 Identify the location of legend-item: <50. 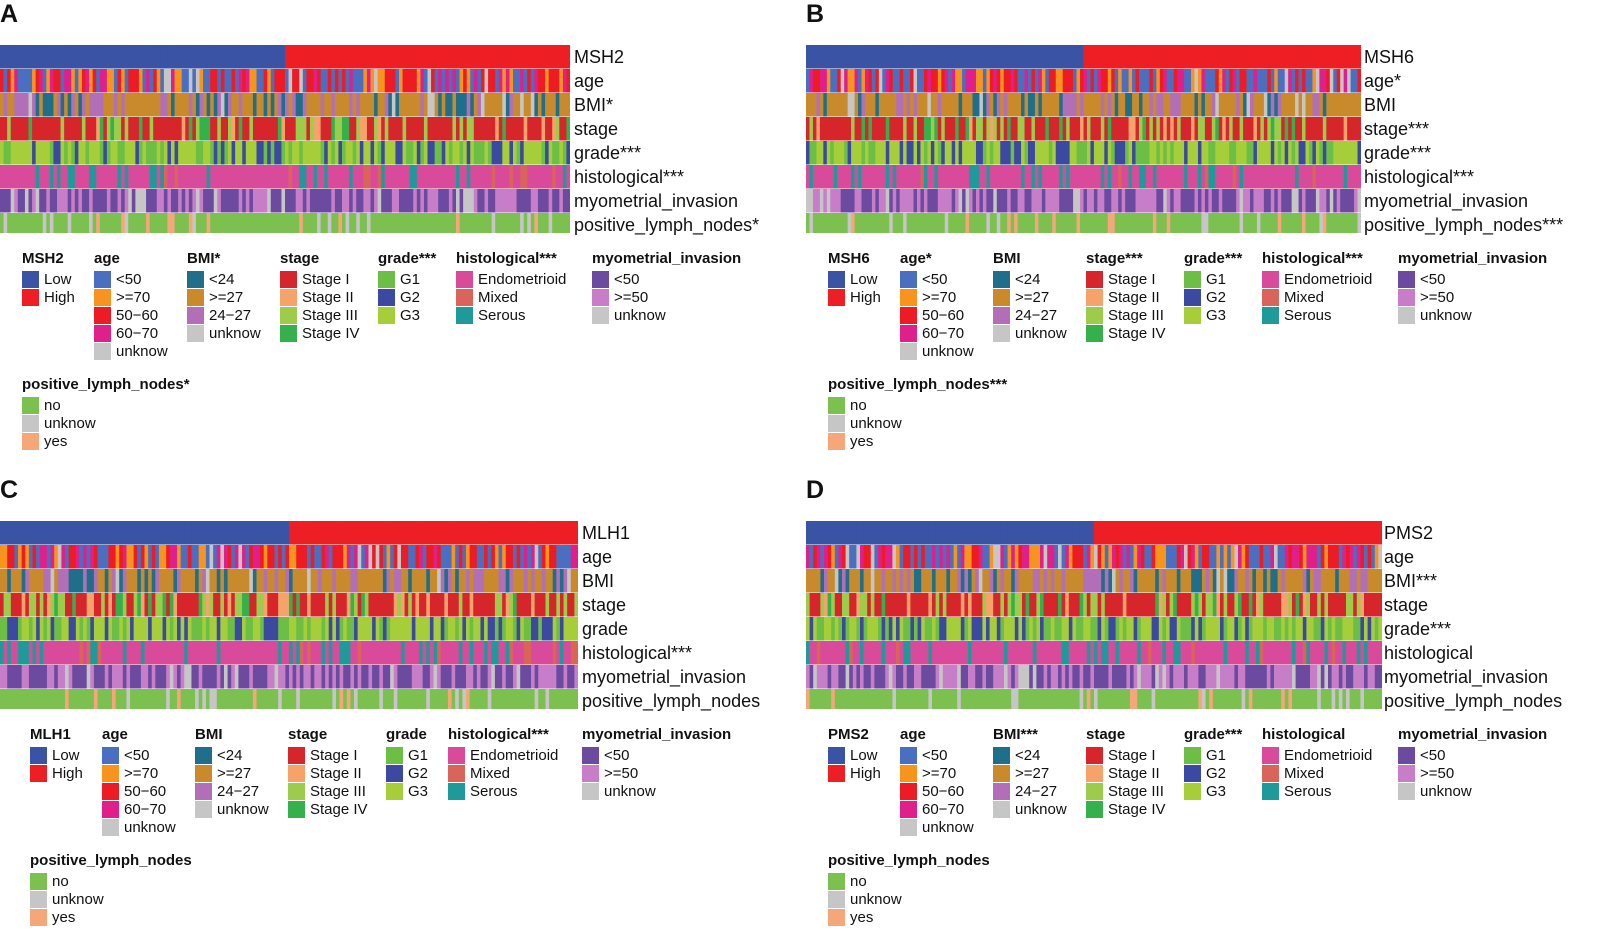
(131, 279).